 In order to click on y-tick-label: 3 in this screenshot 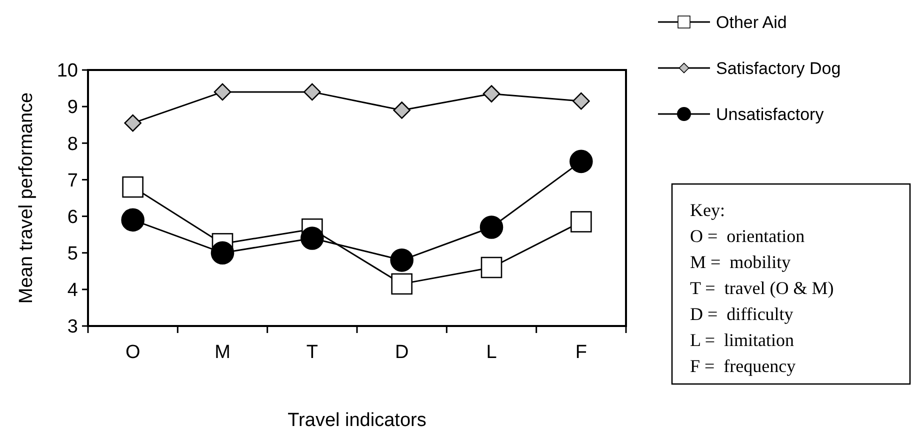, I will do `click(72, 327)`.